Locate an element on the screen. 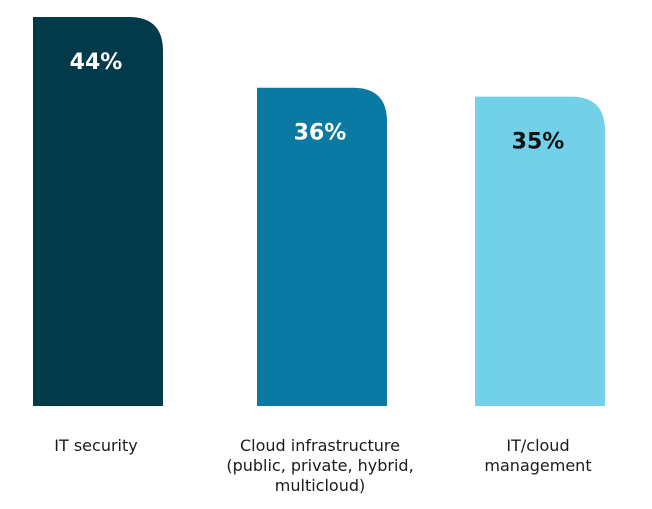 This screenshot has height=509, width=652. category-label-it-security: IT security is located at coordinates (96, 445).